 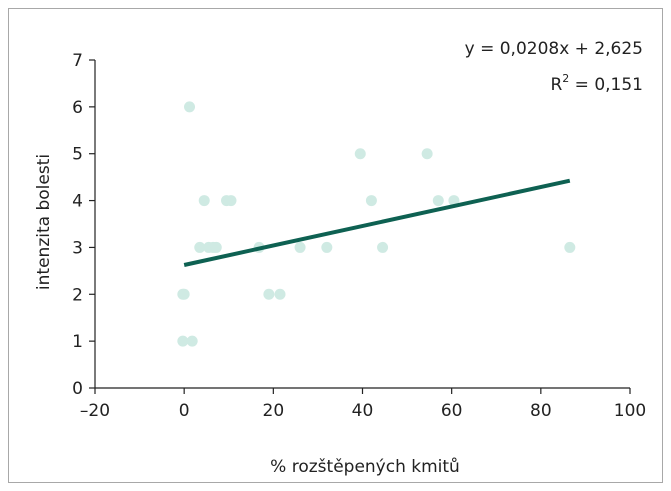 I want to click on x-tick-label: 80, so click(x=541, y=411).